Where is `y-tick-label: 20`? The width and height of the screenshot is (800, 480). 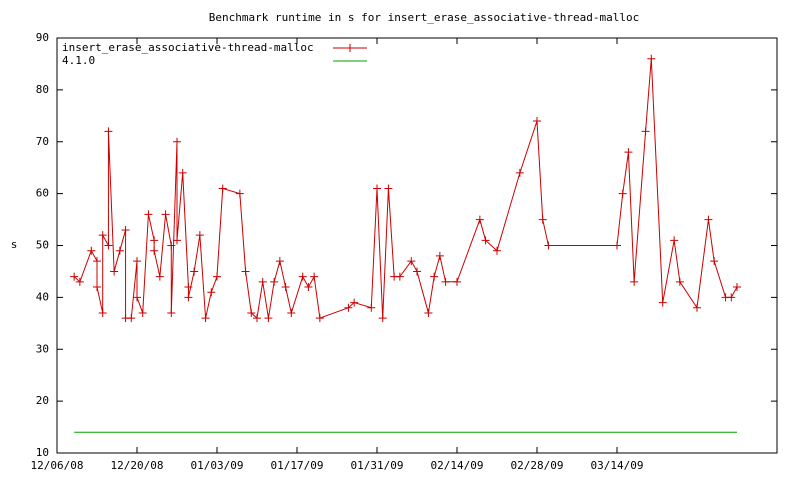
y-tick-label: 20 is located at coordinates (42, 400).